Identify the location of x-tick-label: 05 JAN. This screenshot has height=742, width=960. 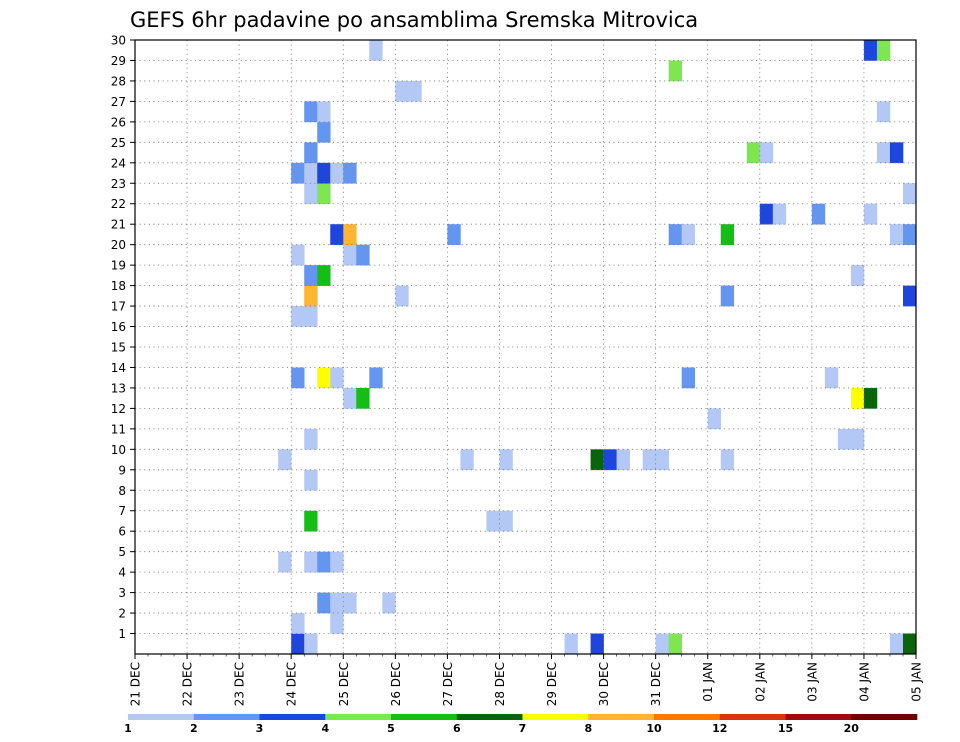
(917, 682).